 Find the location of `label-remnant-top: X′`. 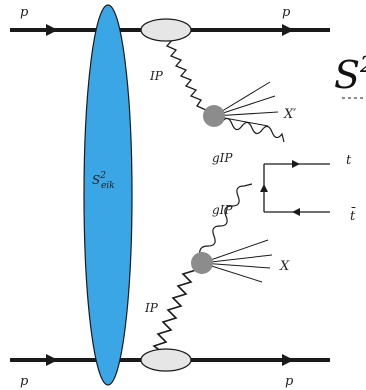

label-remnant-top: X′ is located at coordinates (289, 114).